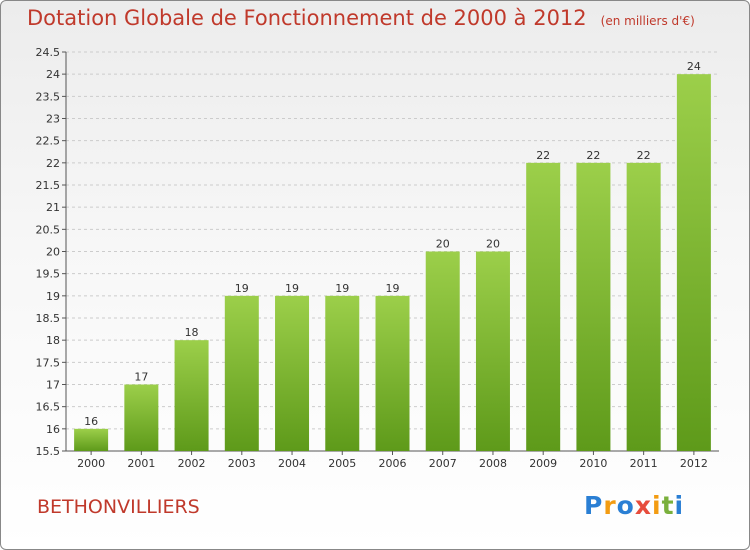 The height and width of the screenshot is (550, 750). Describe the element at coordinates (118, 507) in the screenshot. I see `place-name: BETHONVILLIERS` at that location.